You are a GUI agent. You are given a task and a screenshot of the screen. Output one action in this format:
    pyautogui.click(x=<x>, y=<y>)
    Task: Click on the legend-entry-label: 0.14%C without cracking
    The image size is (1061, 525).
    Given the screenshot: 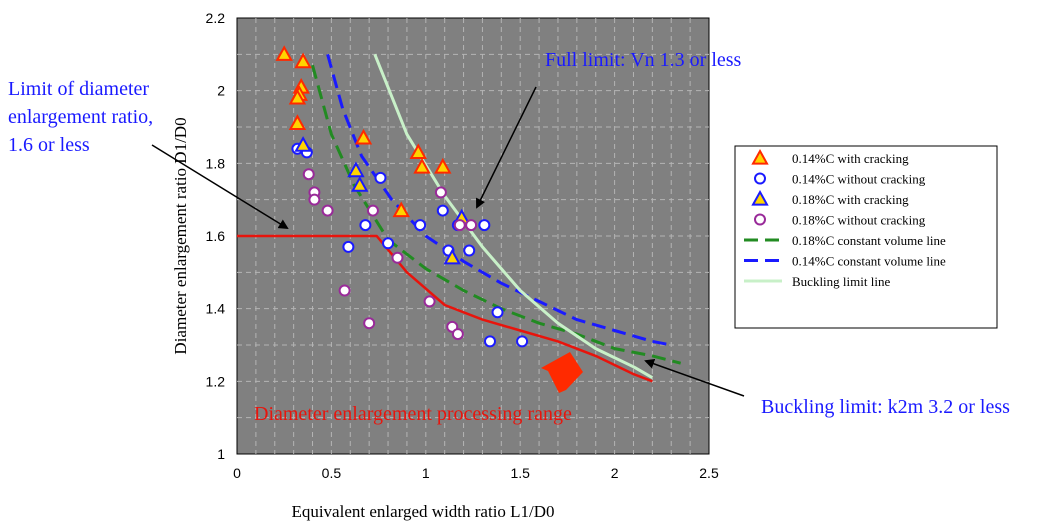 What is the action you would take?
    pyautogui.click(x=859, y=179)
    